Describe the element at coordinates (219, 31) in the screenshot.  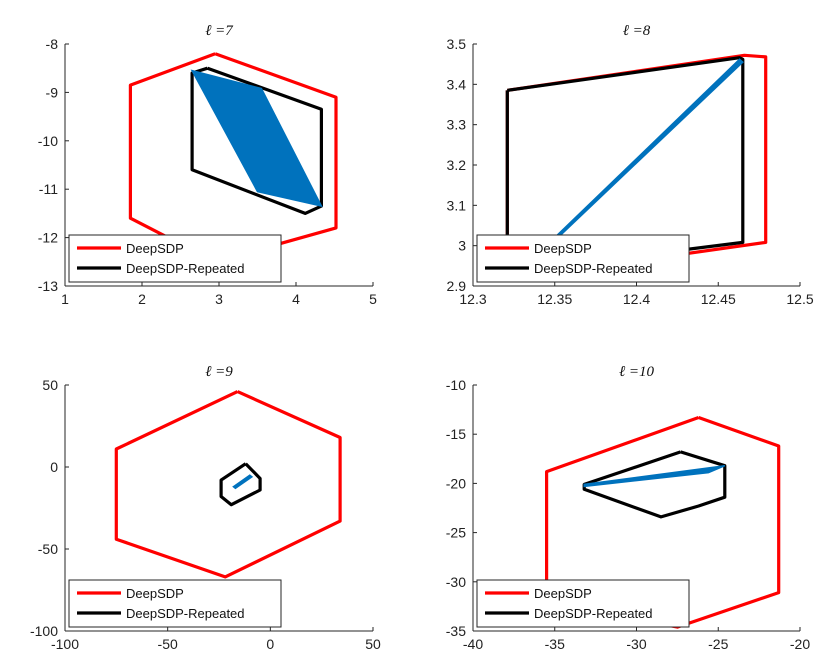
I see `subplot-title: ℓ =7` at that location.